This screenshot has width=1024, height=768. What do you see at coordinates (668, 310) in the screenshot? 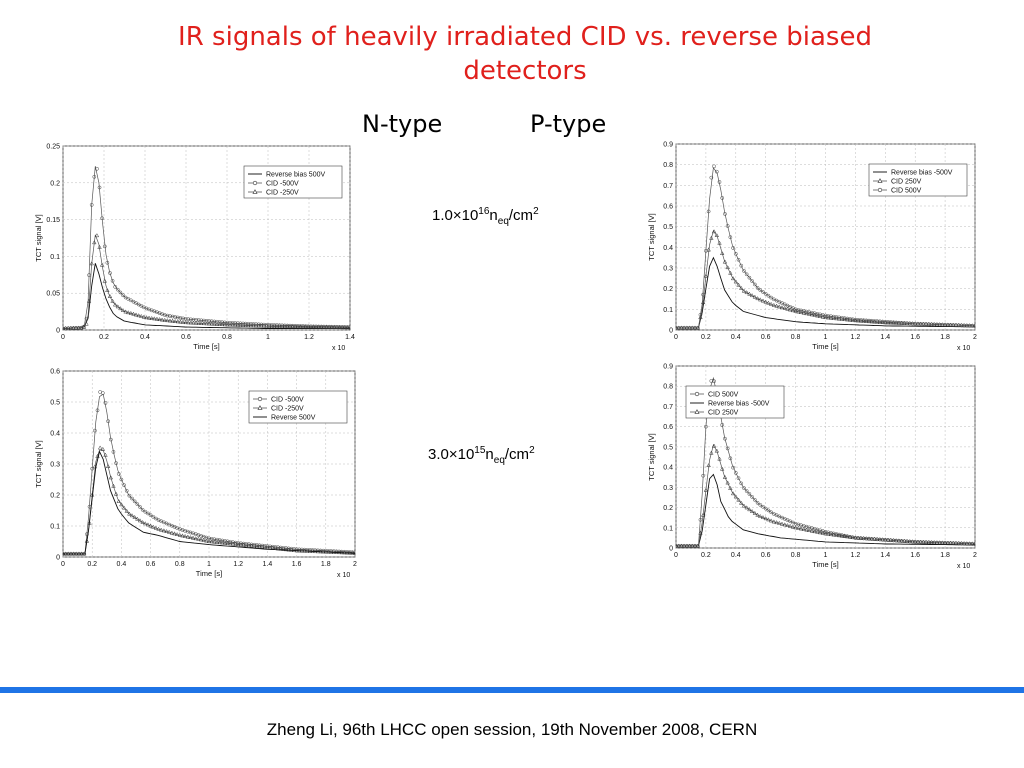
I see `y-tick-label: 0.1` at bounding box center [668, 310].